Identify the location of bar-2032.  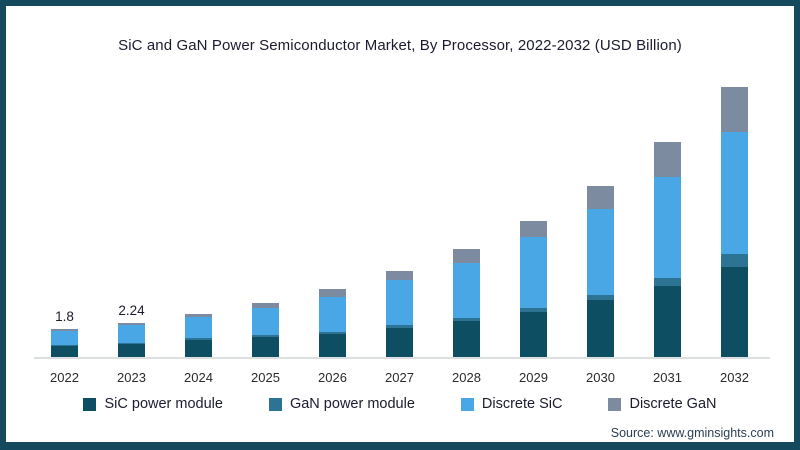
(734, 221).